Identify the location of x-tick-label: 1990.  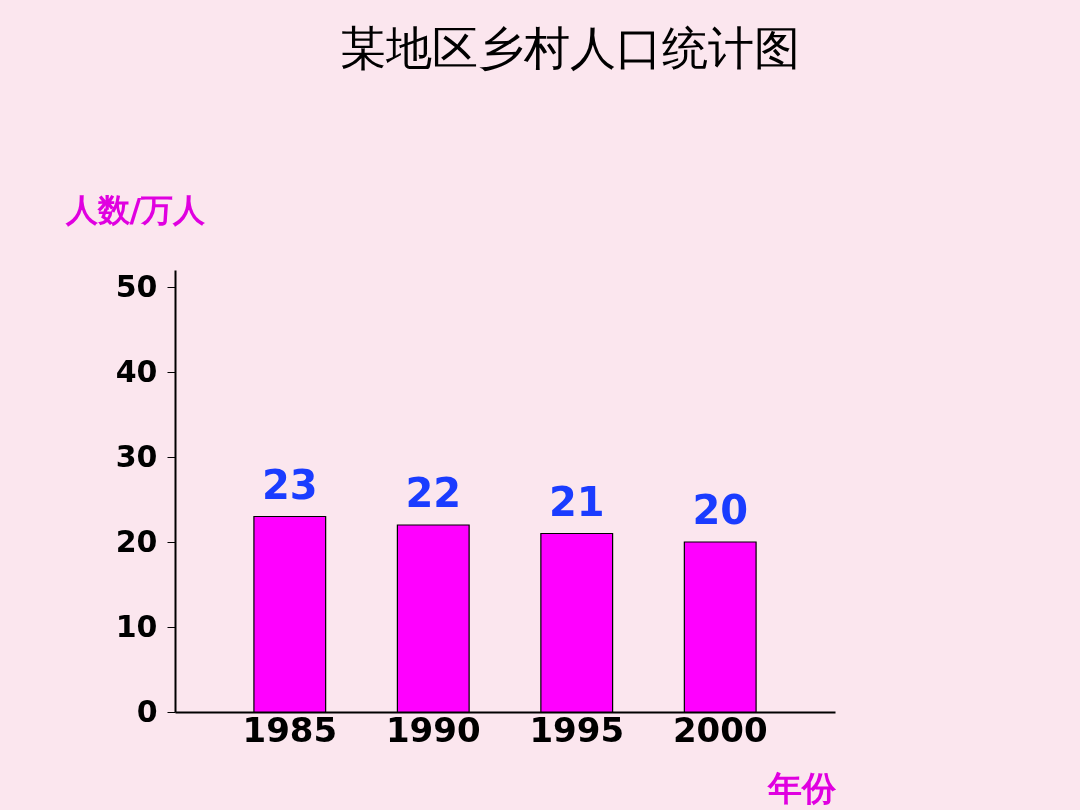
(433, 729).